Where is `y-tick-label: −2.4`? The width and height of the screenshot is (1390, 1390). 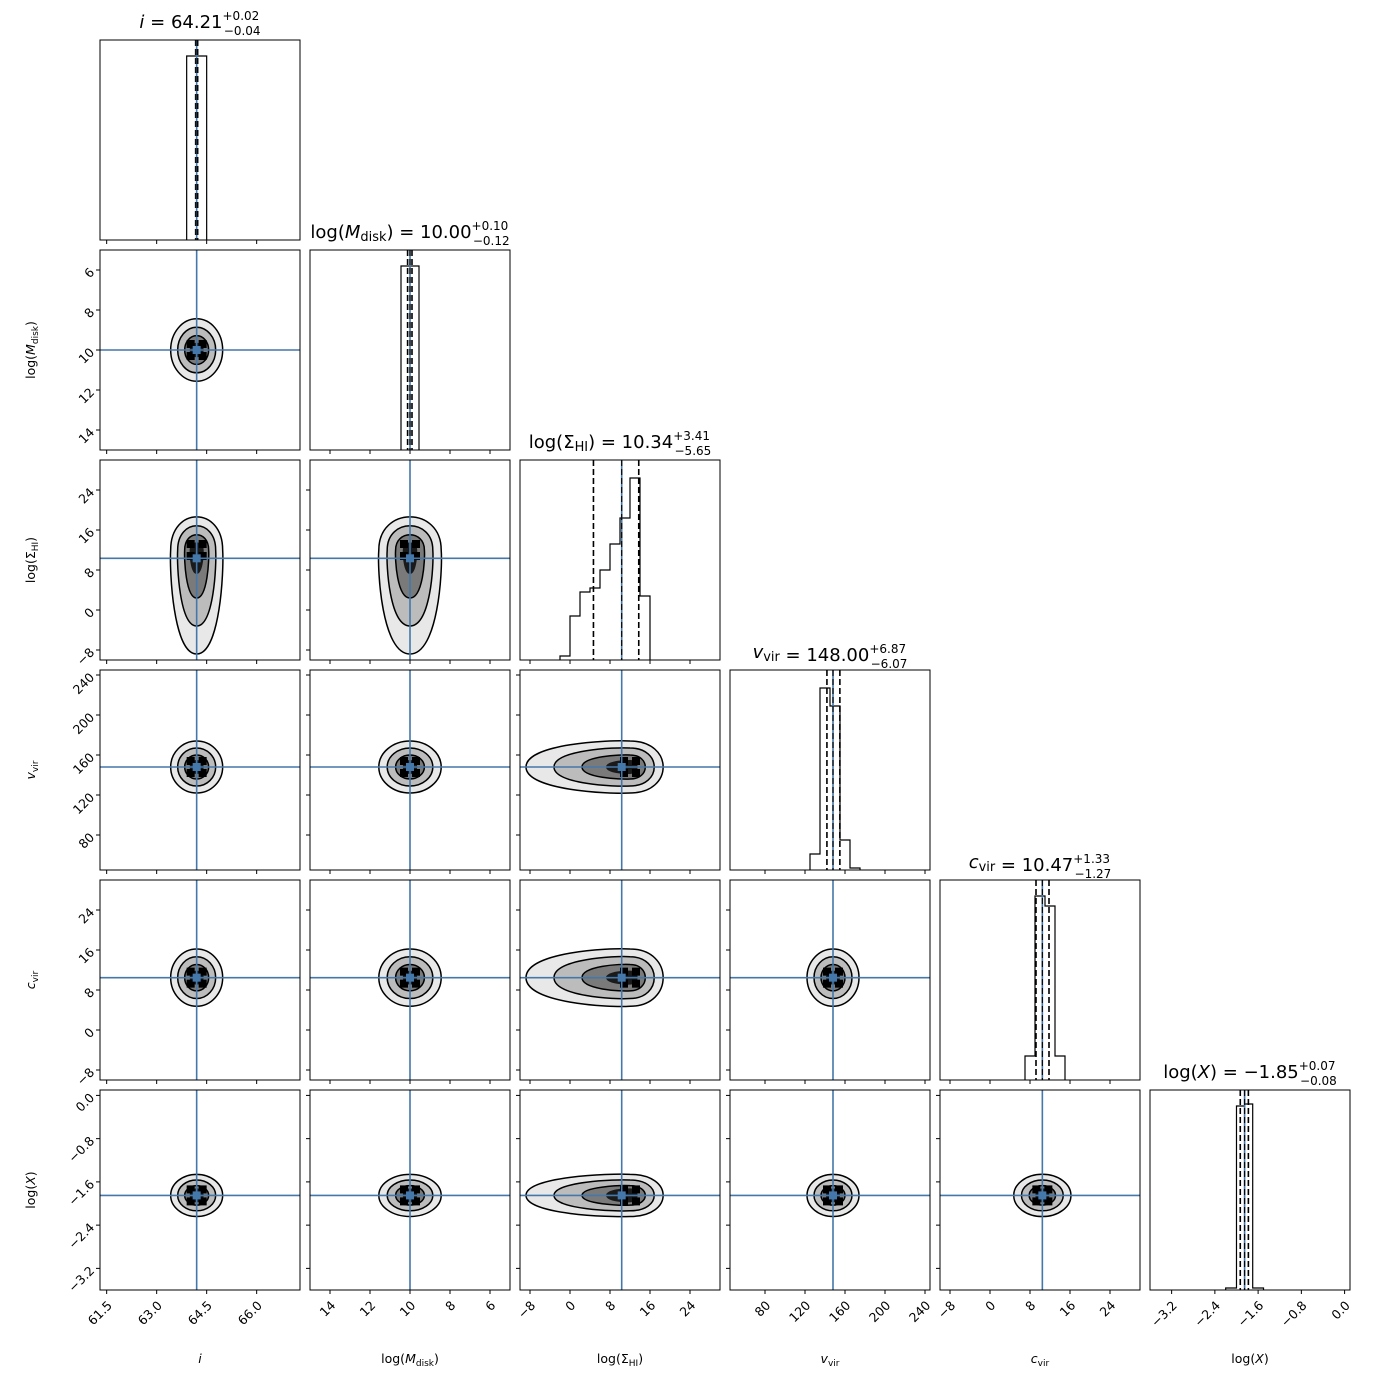 y-tick-label: −2.4 is located at coordinates (81, 1236).